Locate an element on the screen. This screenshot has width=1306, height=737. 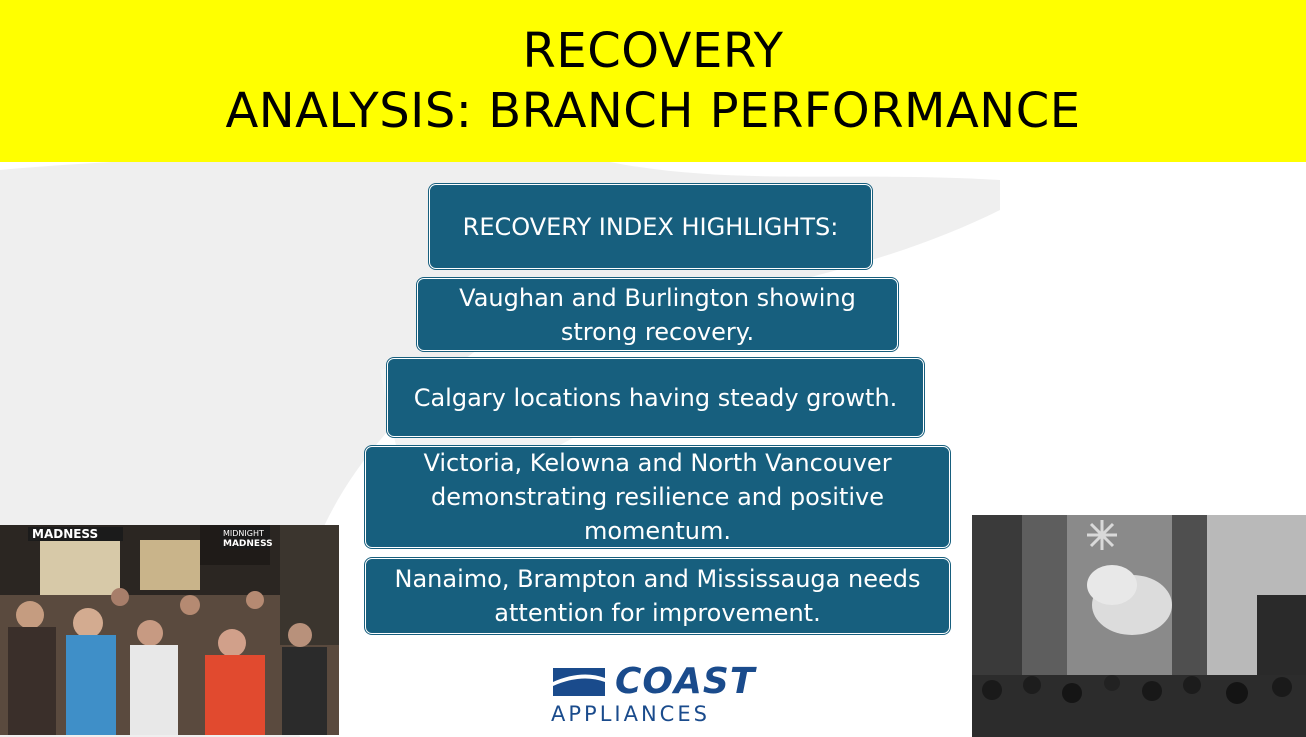
title-line-2: ANALYSIS: BRANCH PERFORMANCE is located at coordinates (653, 111).